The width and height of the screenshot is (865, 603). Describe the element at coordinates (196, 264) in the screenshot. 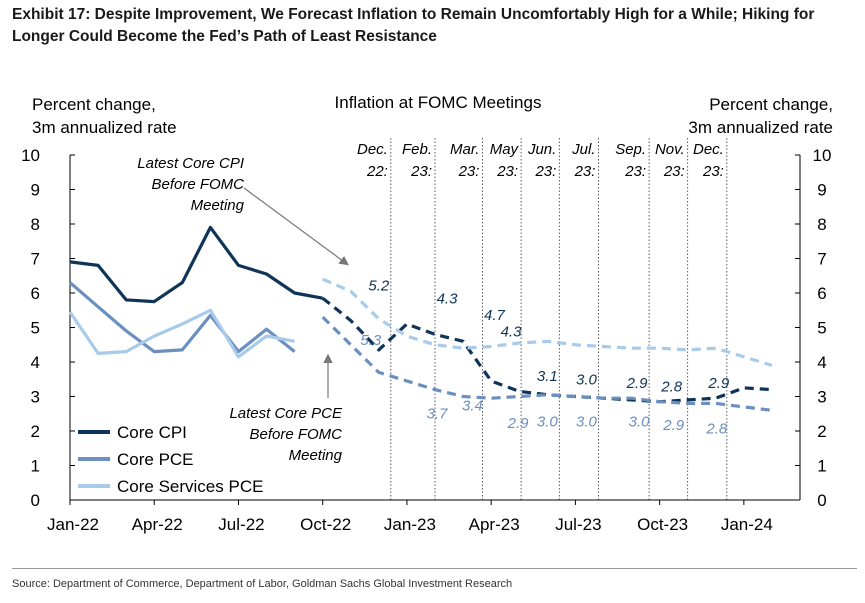

I see `core-cpi-actual-line` at that location.